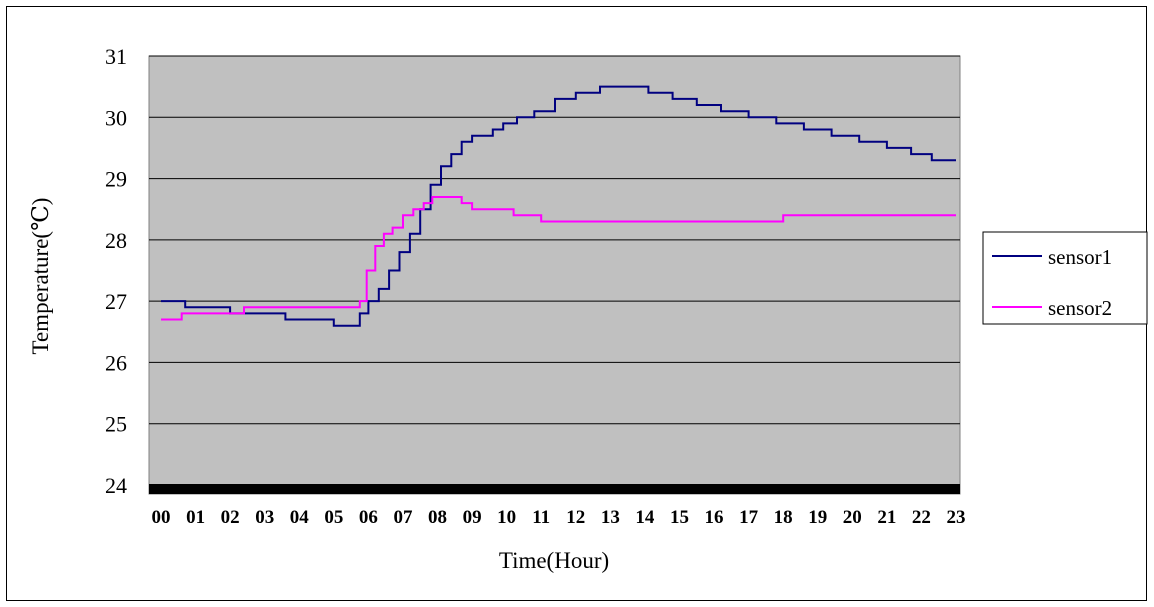  Describe the element at coordinates (575, 517) in the screenshot. I see `x-tick-label: 12` at that location.